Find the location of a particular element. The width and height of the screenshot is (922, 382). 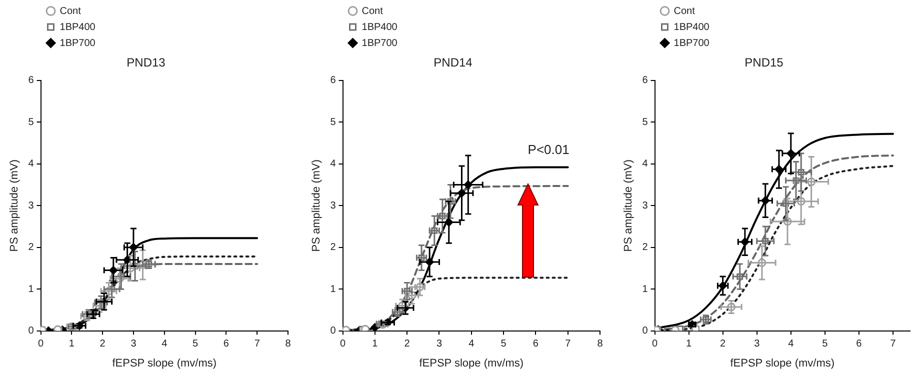

chart-title: PND14 is located at coordinates (453, 63).